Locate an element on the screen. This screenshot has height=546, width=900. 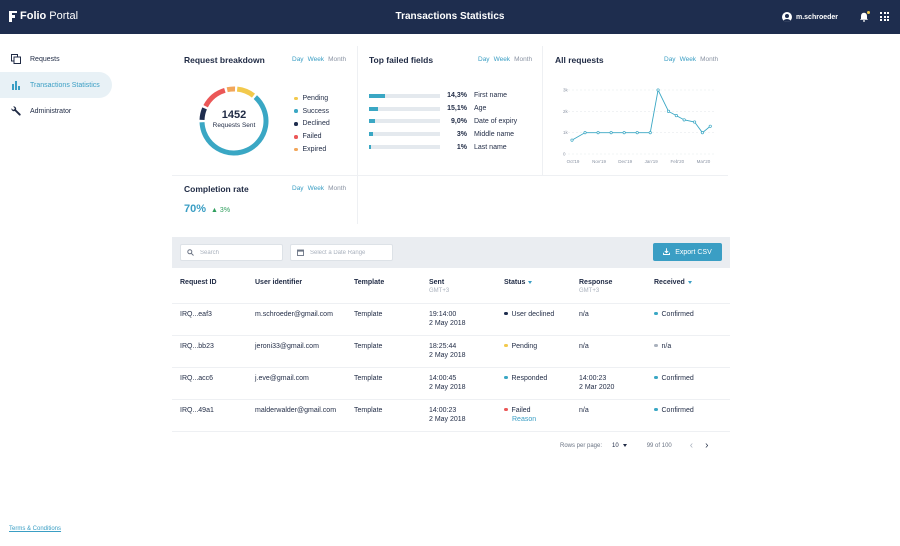
status-text: User declined is located at coordinates (533, 314).